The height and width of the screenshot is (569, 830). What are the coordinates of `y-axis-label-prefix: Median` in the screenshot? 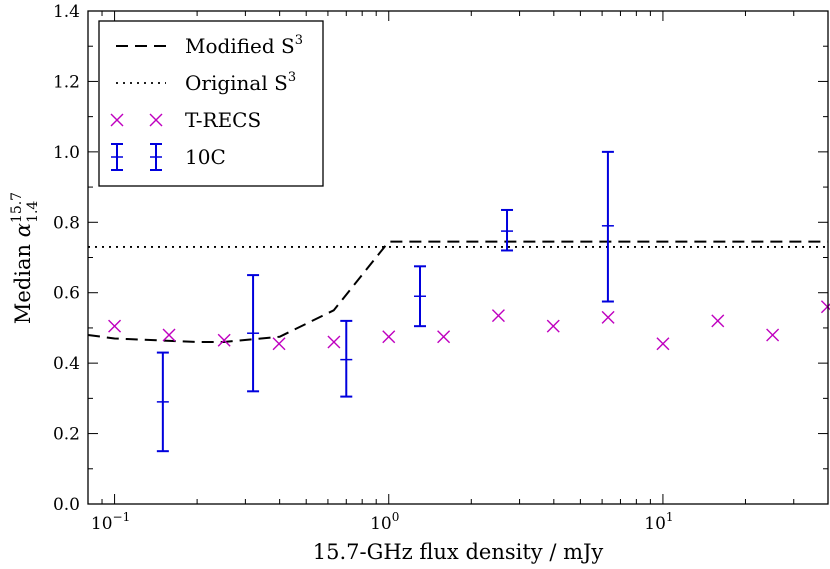 It's located at (23, 280).